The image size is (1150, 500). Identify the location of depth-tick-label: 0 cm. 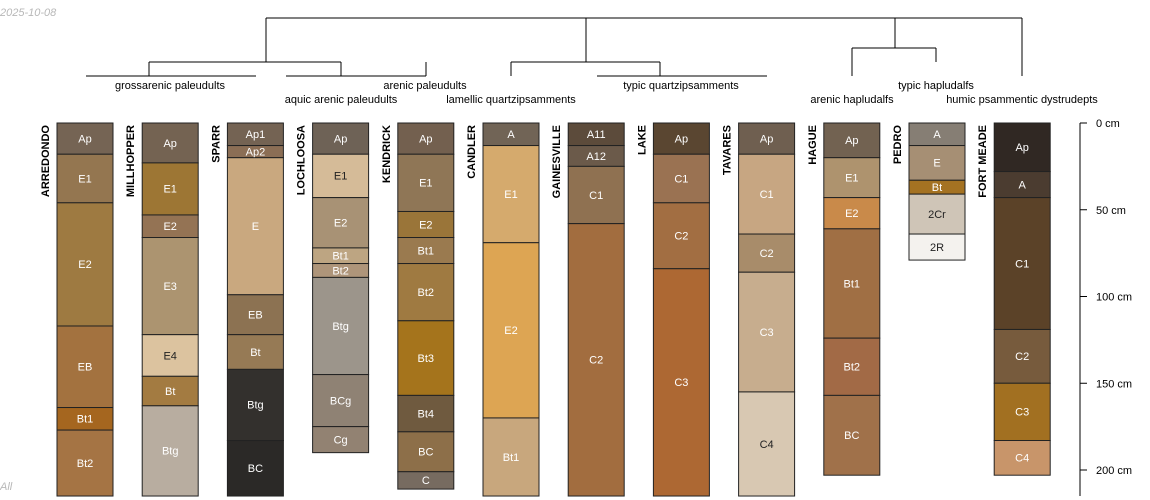
(1108, 124).